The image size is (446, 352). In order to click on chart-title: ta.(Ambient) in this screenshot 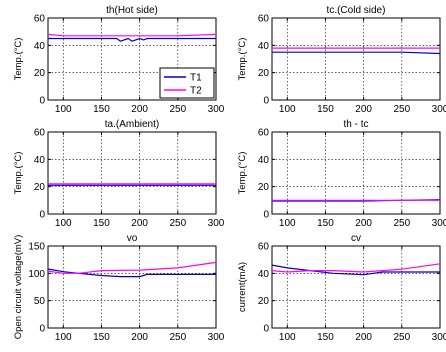, I will do `click(132, 124)`.